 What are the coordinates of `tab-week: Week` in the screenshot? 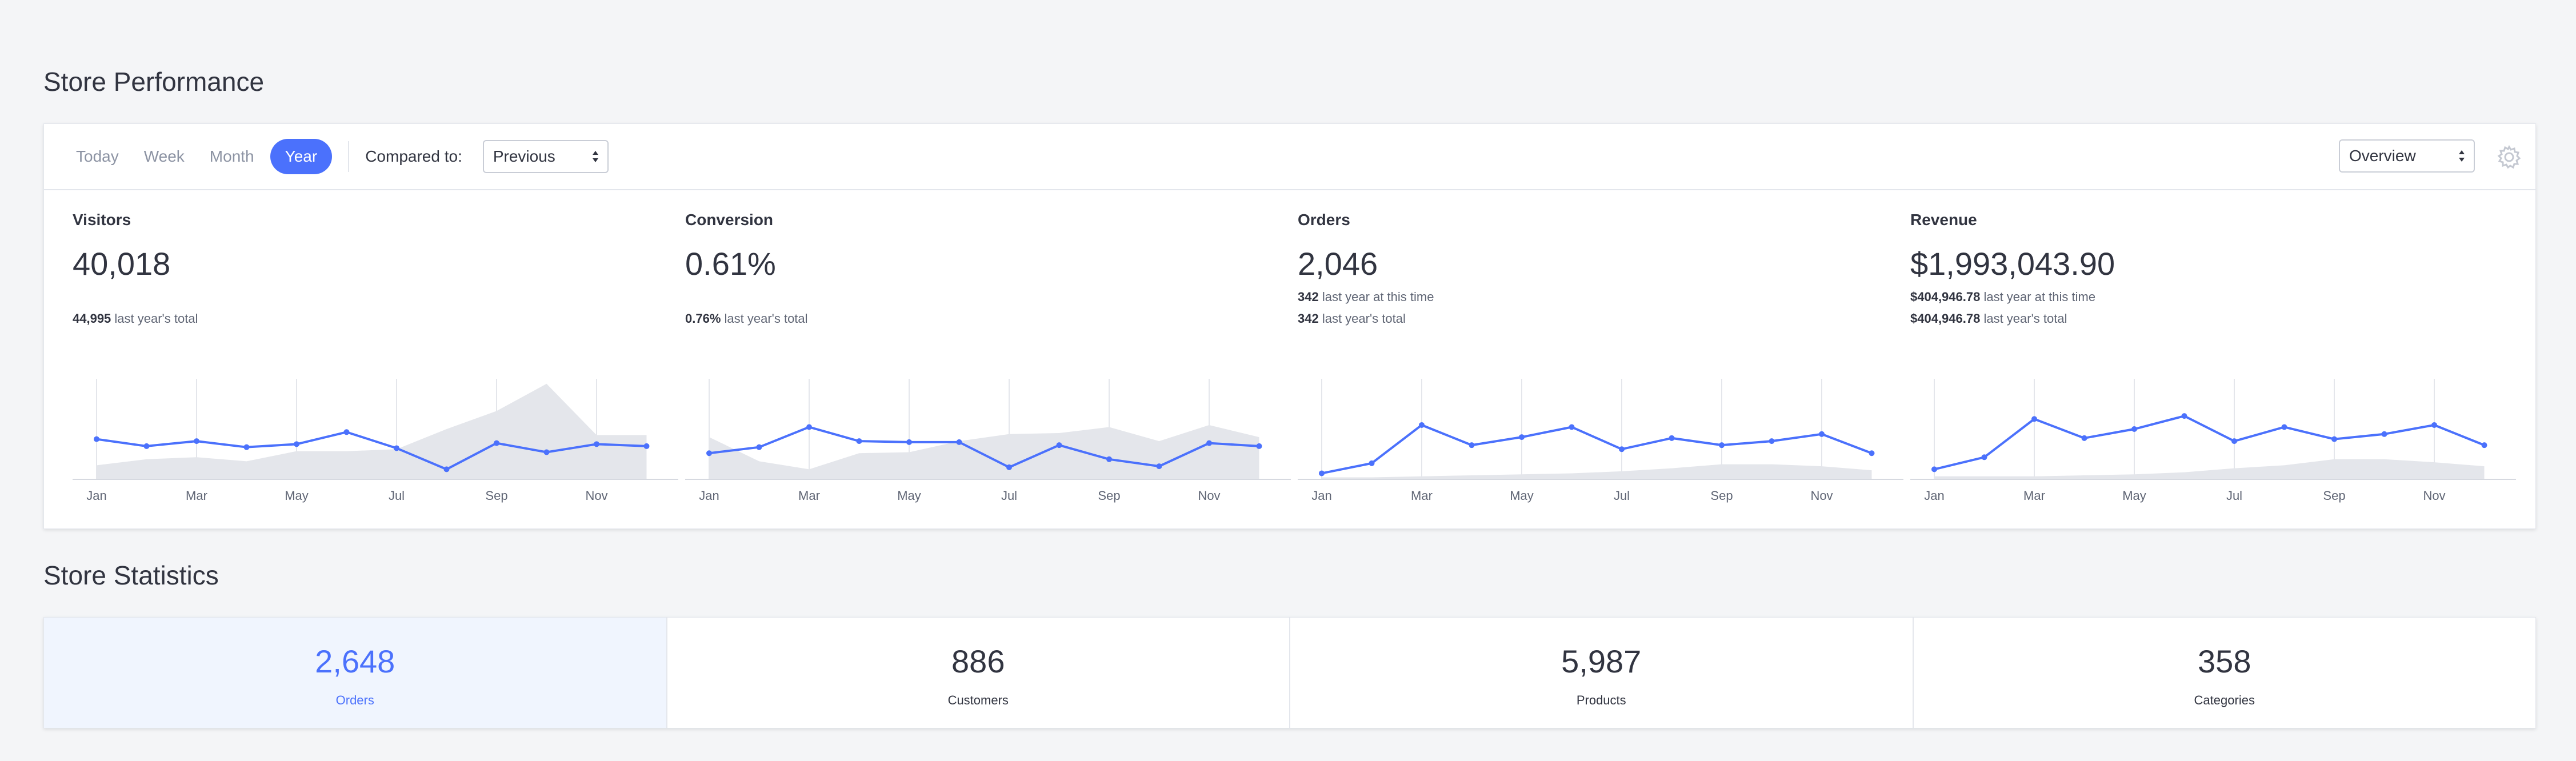 It's located at (164, 156).